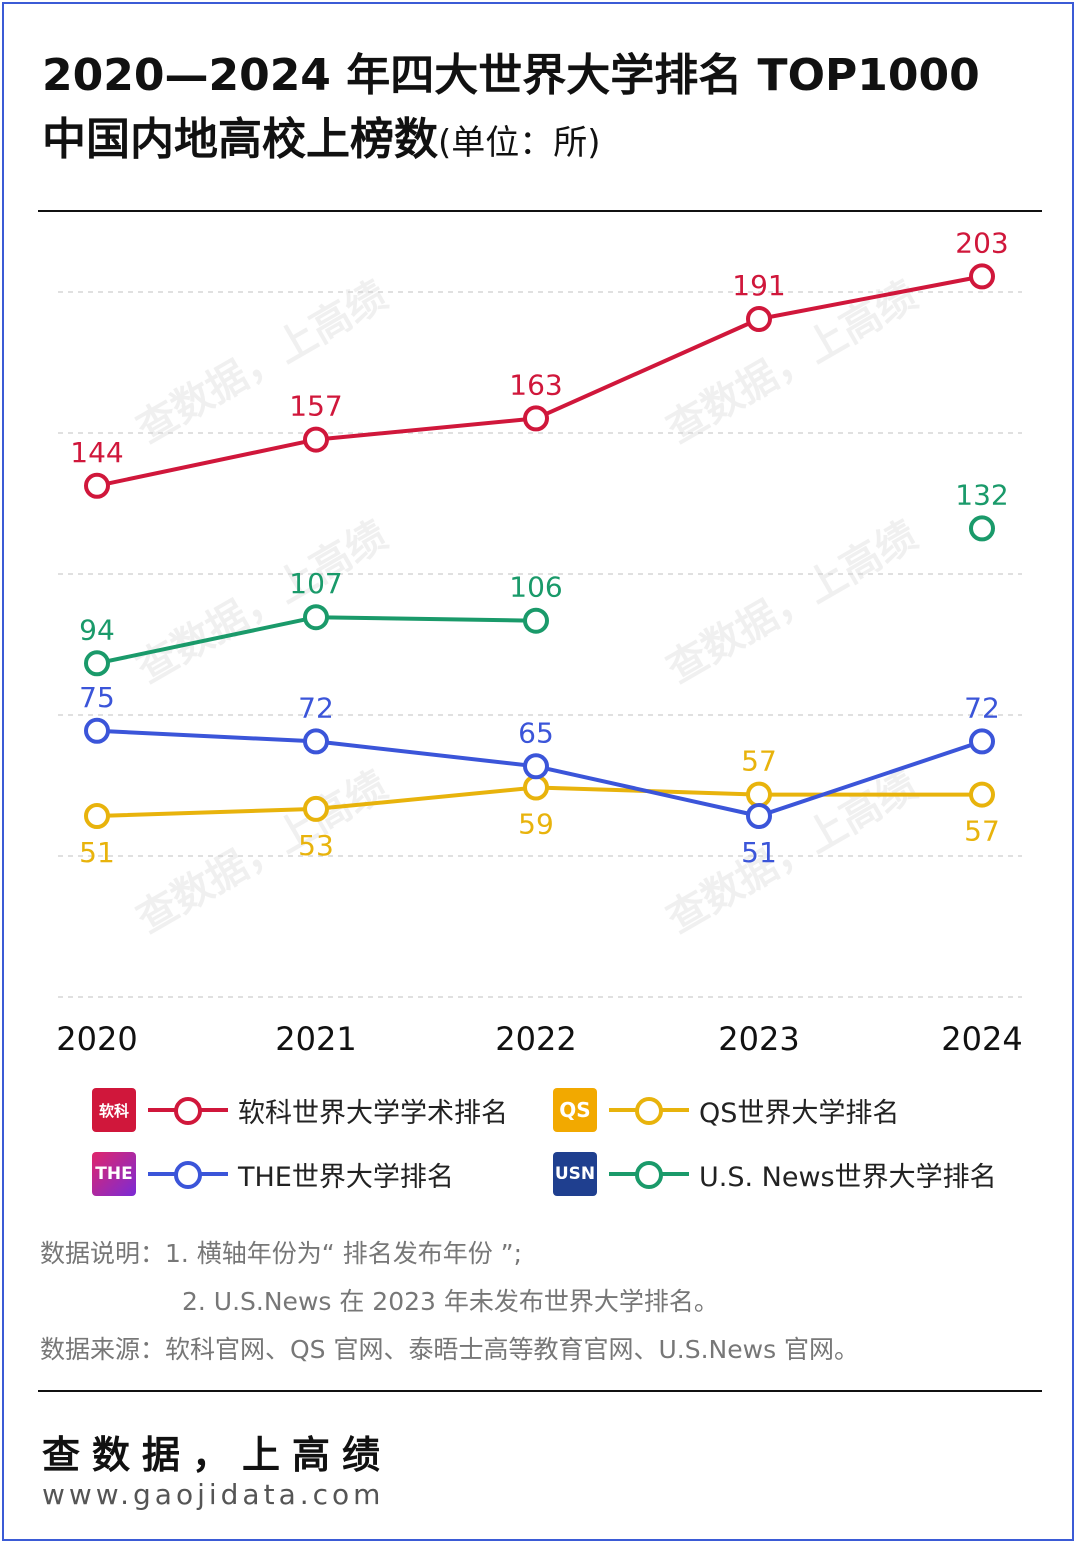 The height and width of the screenshot is (1547, 1080). What do you see at coordinates (535, 587) in the screenshot?
I see `data-label: 106` at bounding box center [535, 587].